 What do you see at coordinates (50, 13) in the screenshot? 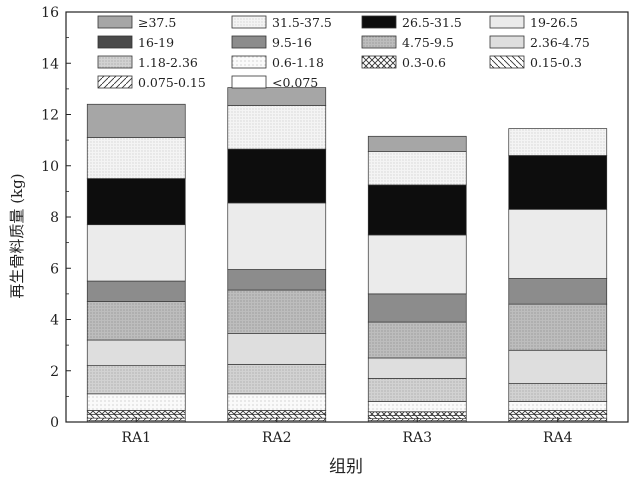
I see `y-tick-label: 16` at bounding box center [50, 13].